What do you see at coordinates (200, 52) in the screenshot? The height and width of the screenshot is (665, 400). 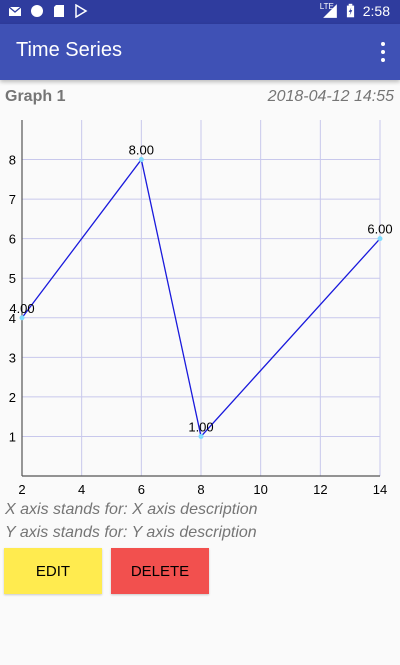 I see `app-bar: Time Series` at bounding box center [200, 52].